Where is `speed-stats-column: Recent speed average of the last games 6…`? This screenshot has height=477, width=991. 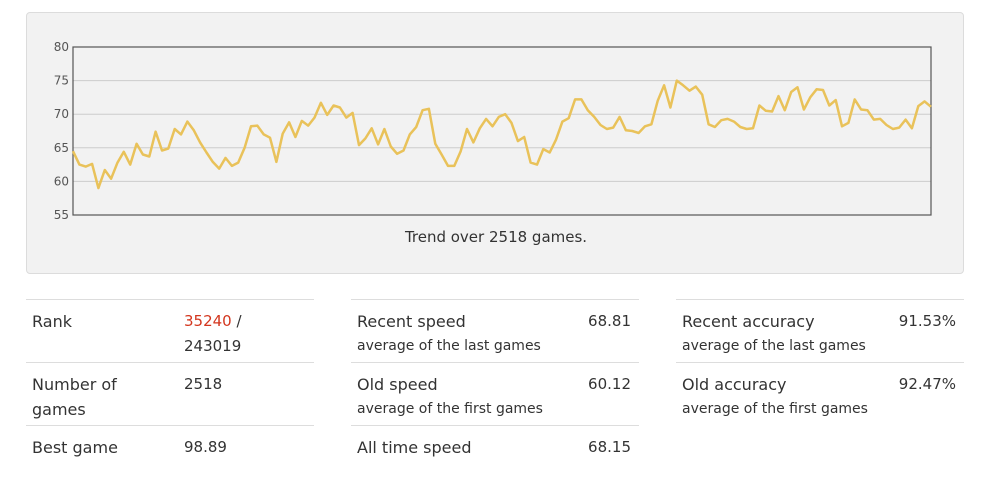
speed-stats-column: Recent speed average of the last games 6… is located at coordinates (495, 382).